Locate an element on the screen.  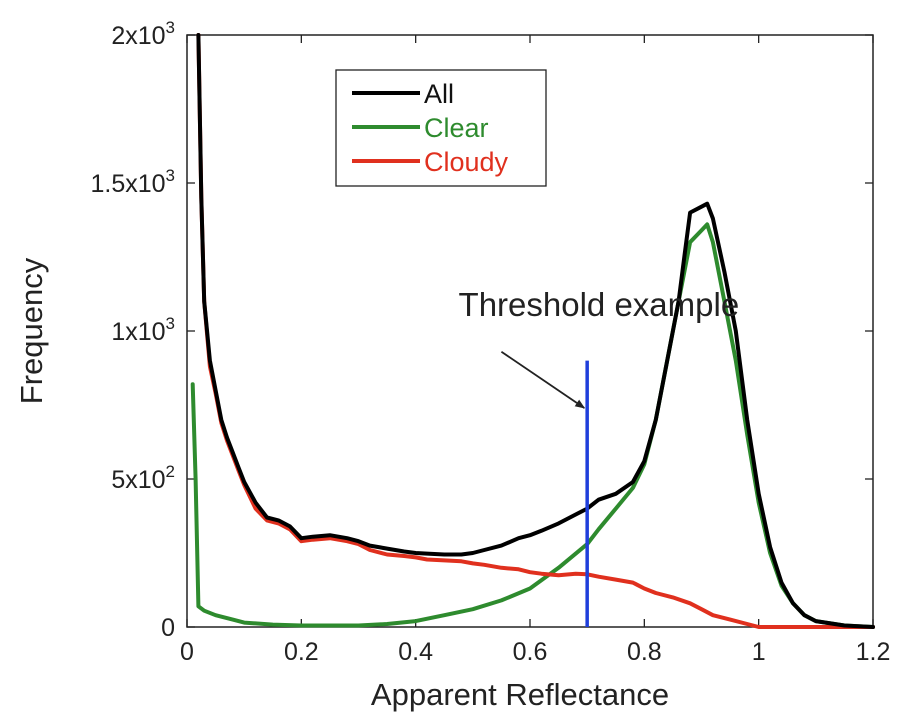
y-axis-title: Frequency is located at coordinates (31, 330).